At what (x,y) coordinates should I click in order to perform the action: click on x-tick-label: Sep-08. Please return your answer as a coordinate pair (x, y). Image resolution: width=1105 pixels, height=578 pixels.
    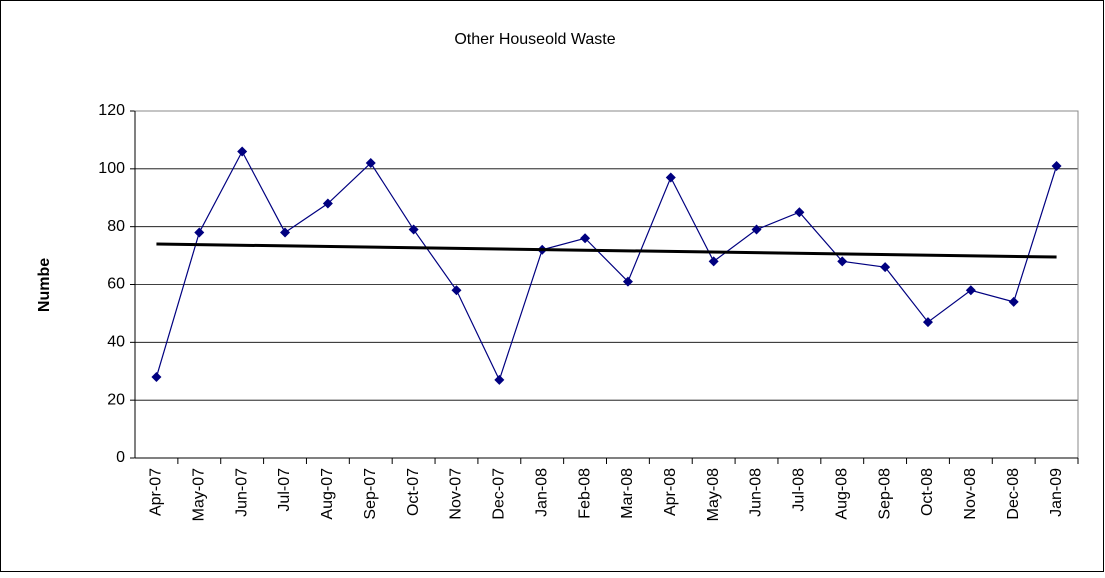
    Looking at the image, I should click on (884, 494).